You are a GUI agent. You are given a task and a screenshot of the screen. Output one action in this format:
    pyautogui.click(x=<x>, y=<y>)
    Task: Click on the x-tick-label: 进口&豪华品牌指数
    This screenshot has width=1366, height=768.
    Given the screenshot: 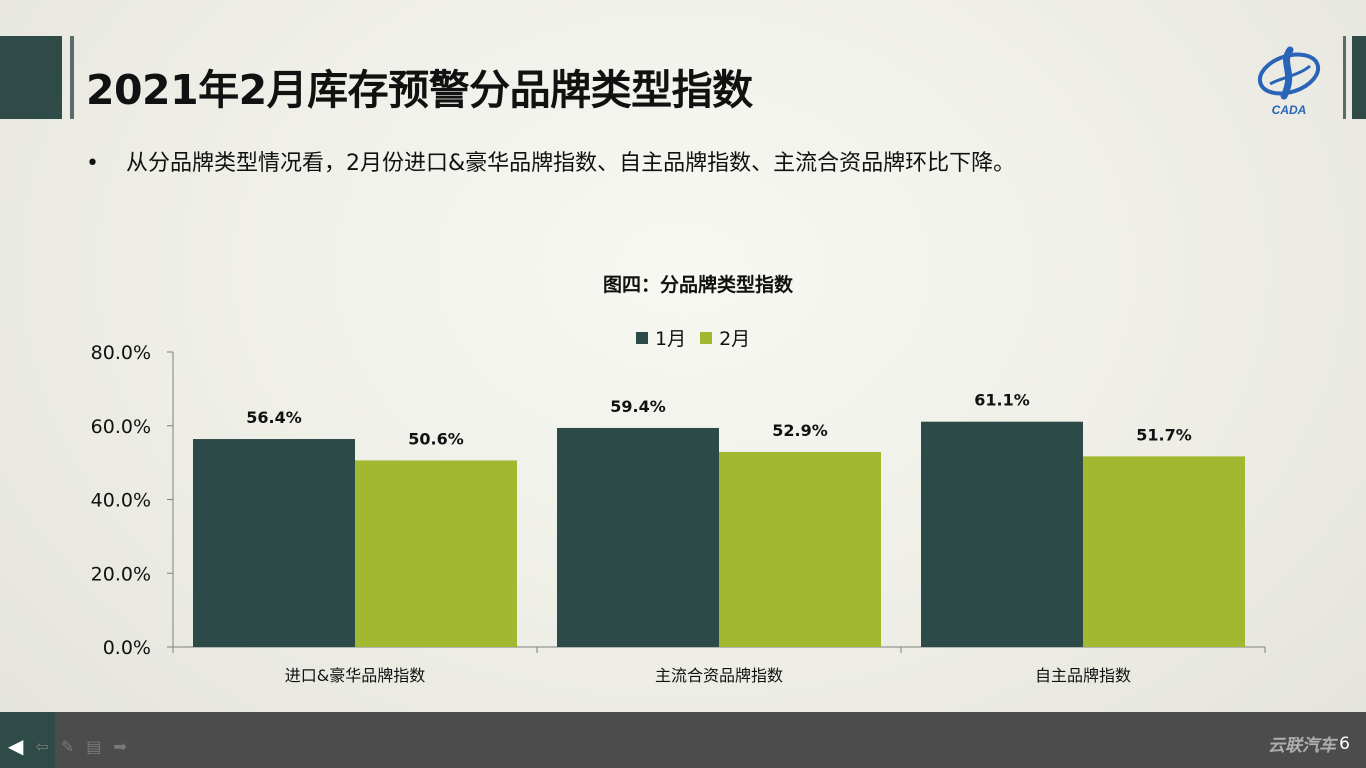 What is the action you would take?
    pyautogui.click(x=355, y=675)
    